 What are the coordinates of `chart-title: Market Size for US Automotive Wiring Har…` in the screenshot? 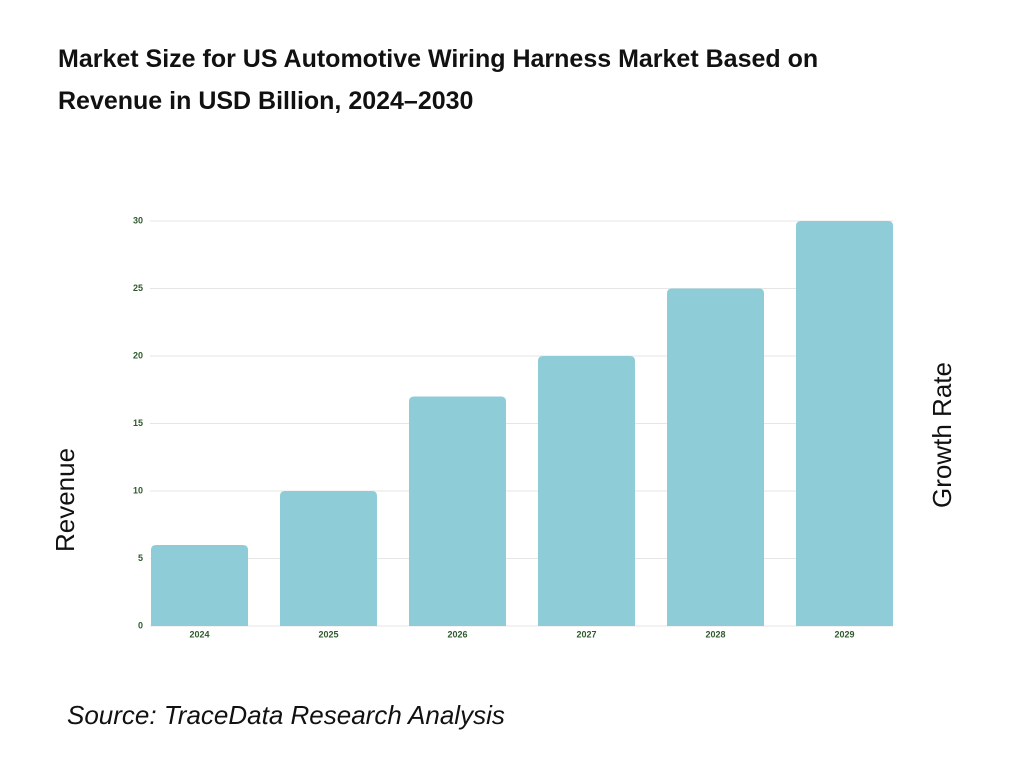 It's located at (438, 80).